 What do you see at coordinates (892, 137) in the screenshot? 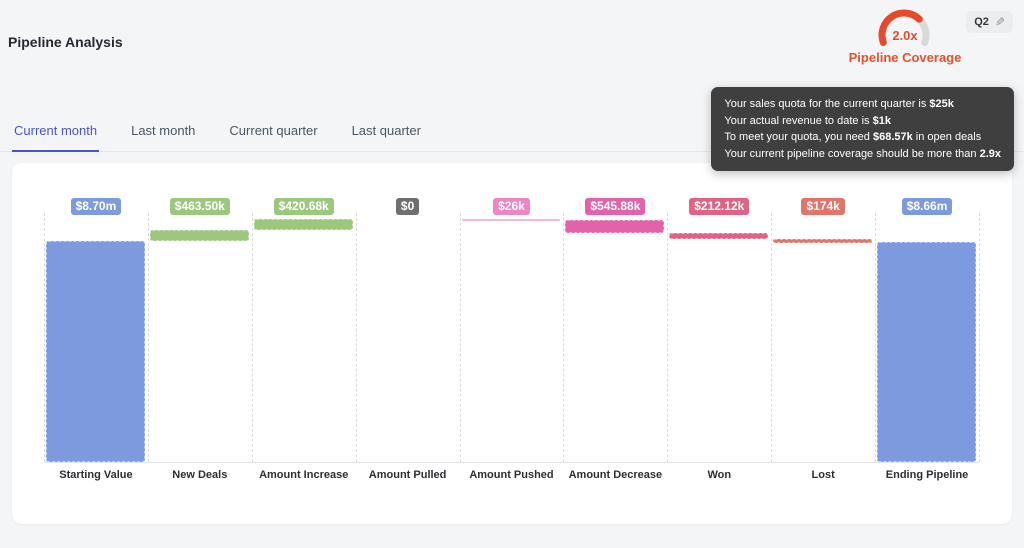
I see `tooltip-bold-value: $68.57k` at bounding box center [892, 137].